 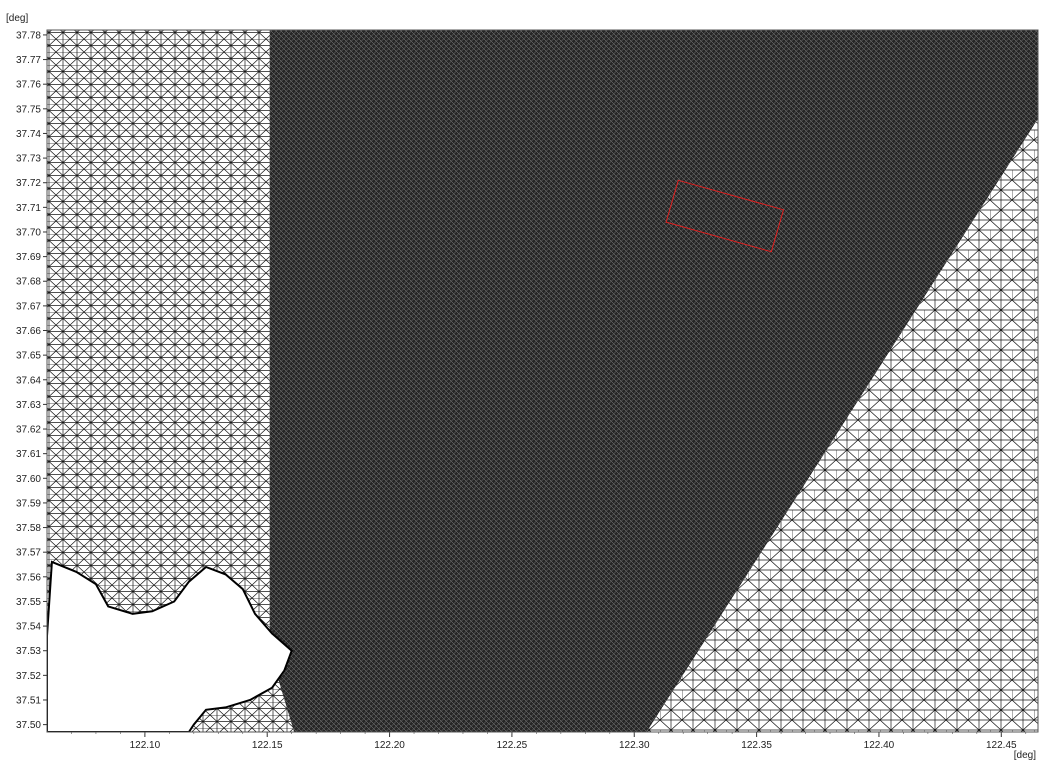 I want to click on y-tick-label: 37.56, so click(x=28, y=577).